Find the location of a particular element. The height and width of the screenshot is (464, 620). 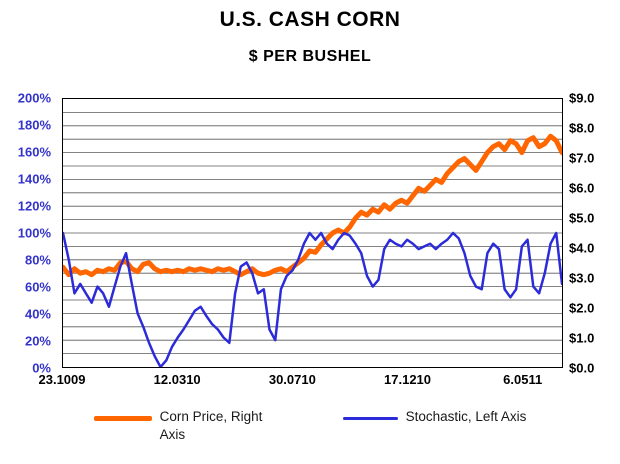

right-axis-tick-label: $4.0 is located at coordinates (582, 248).